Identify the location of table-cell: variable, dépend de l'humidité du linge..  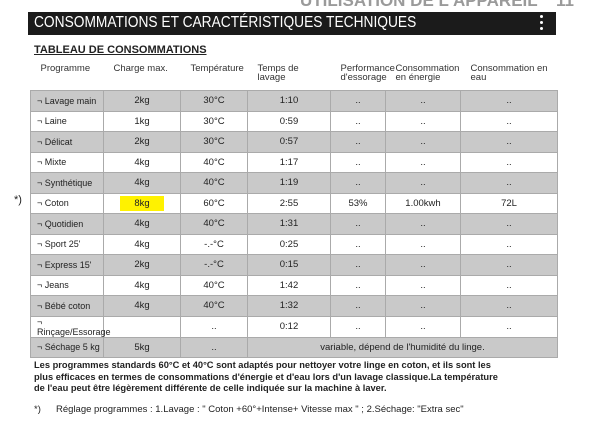
(402, 347).